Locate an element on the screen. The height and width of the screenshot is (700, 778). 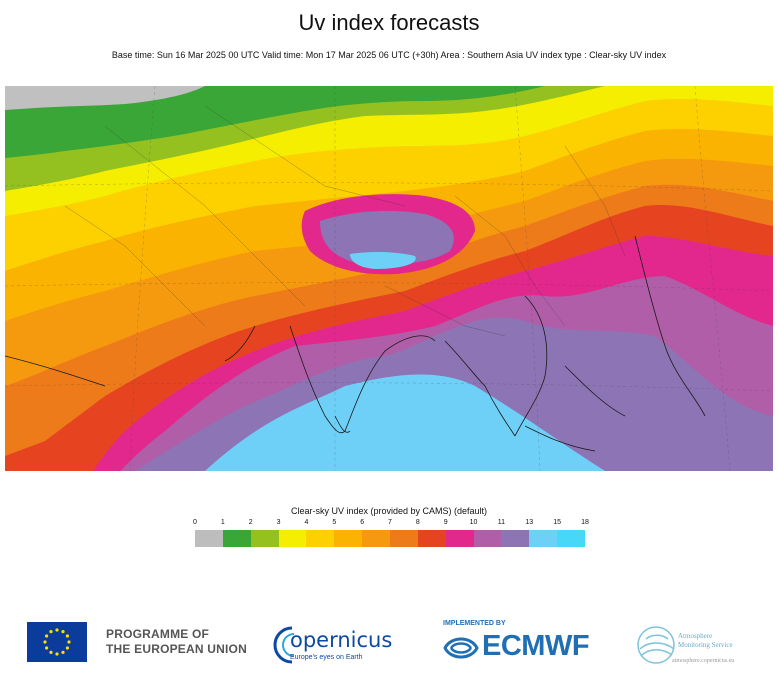
eu-line-2: THE EUROPEAN UNION is located at coordinates (176, 649).